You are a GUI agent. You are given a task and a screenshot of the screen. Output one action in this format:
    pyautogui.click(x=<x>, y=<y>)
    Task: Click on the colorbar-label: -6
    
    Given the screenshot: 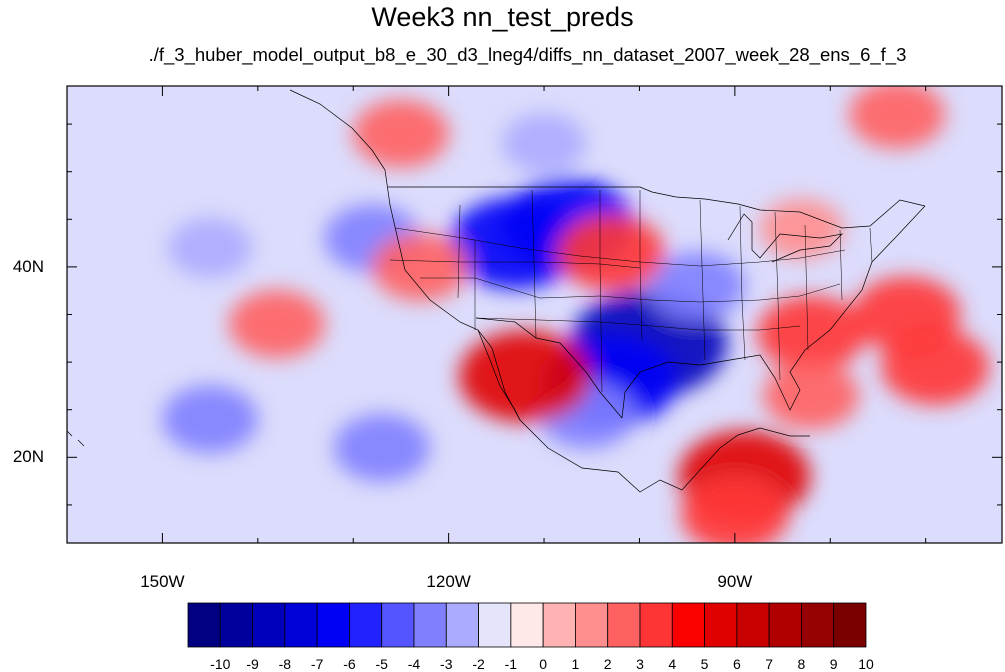 What is the action you would take?
    pyautogui.click(x=349, y=664)
    